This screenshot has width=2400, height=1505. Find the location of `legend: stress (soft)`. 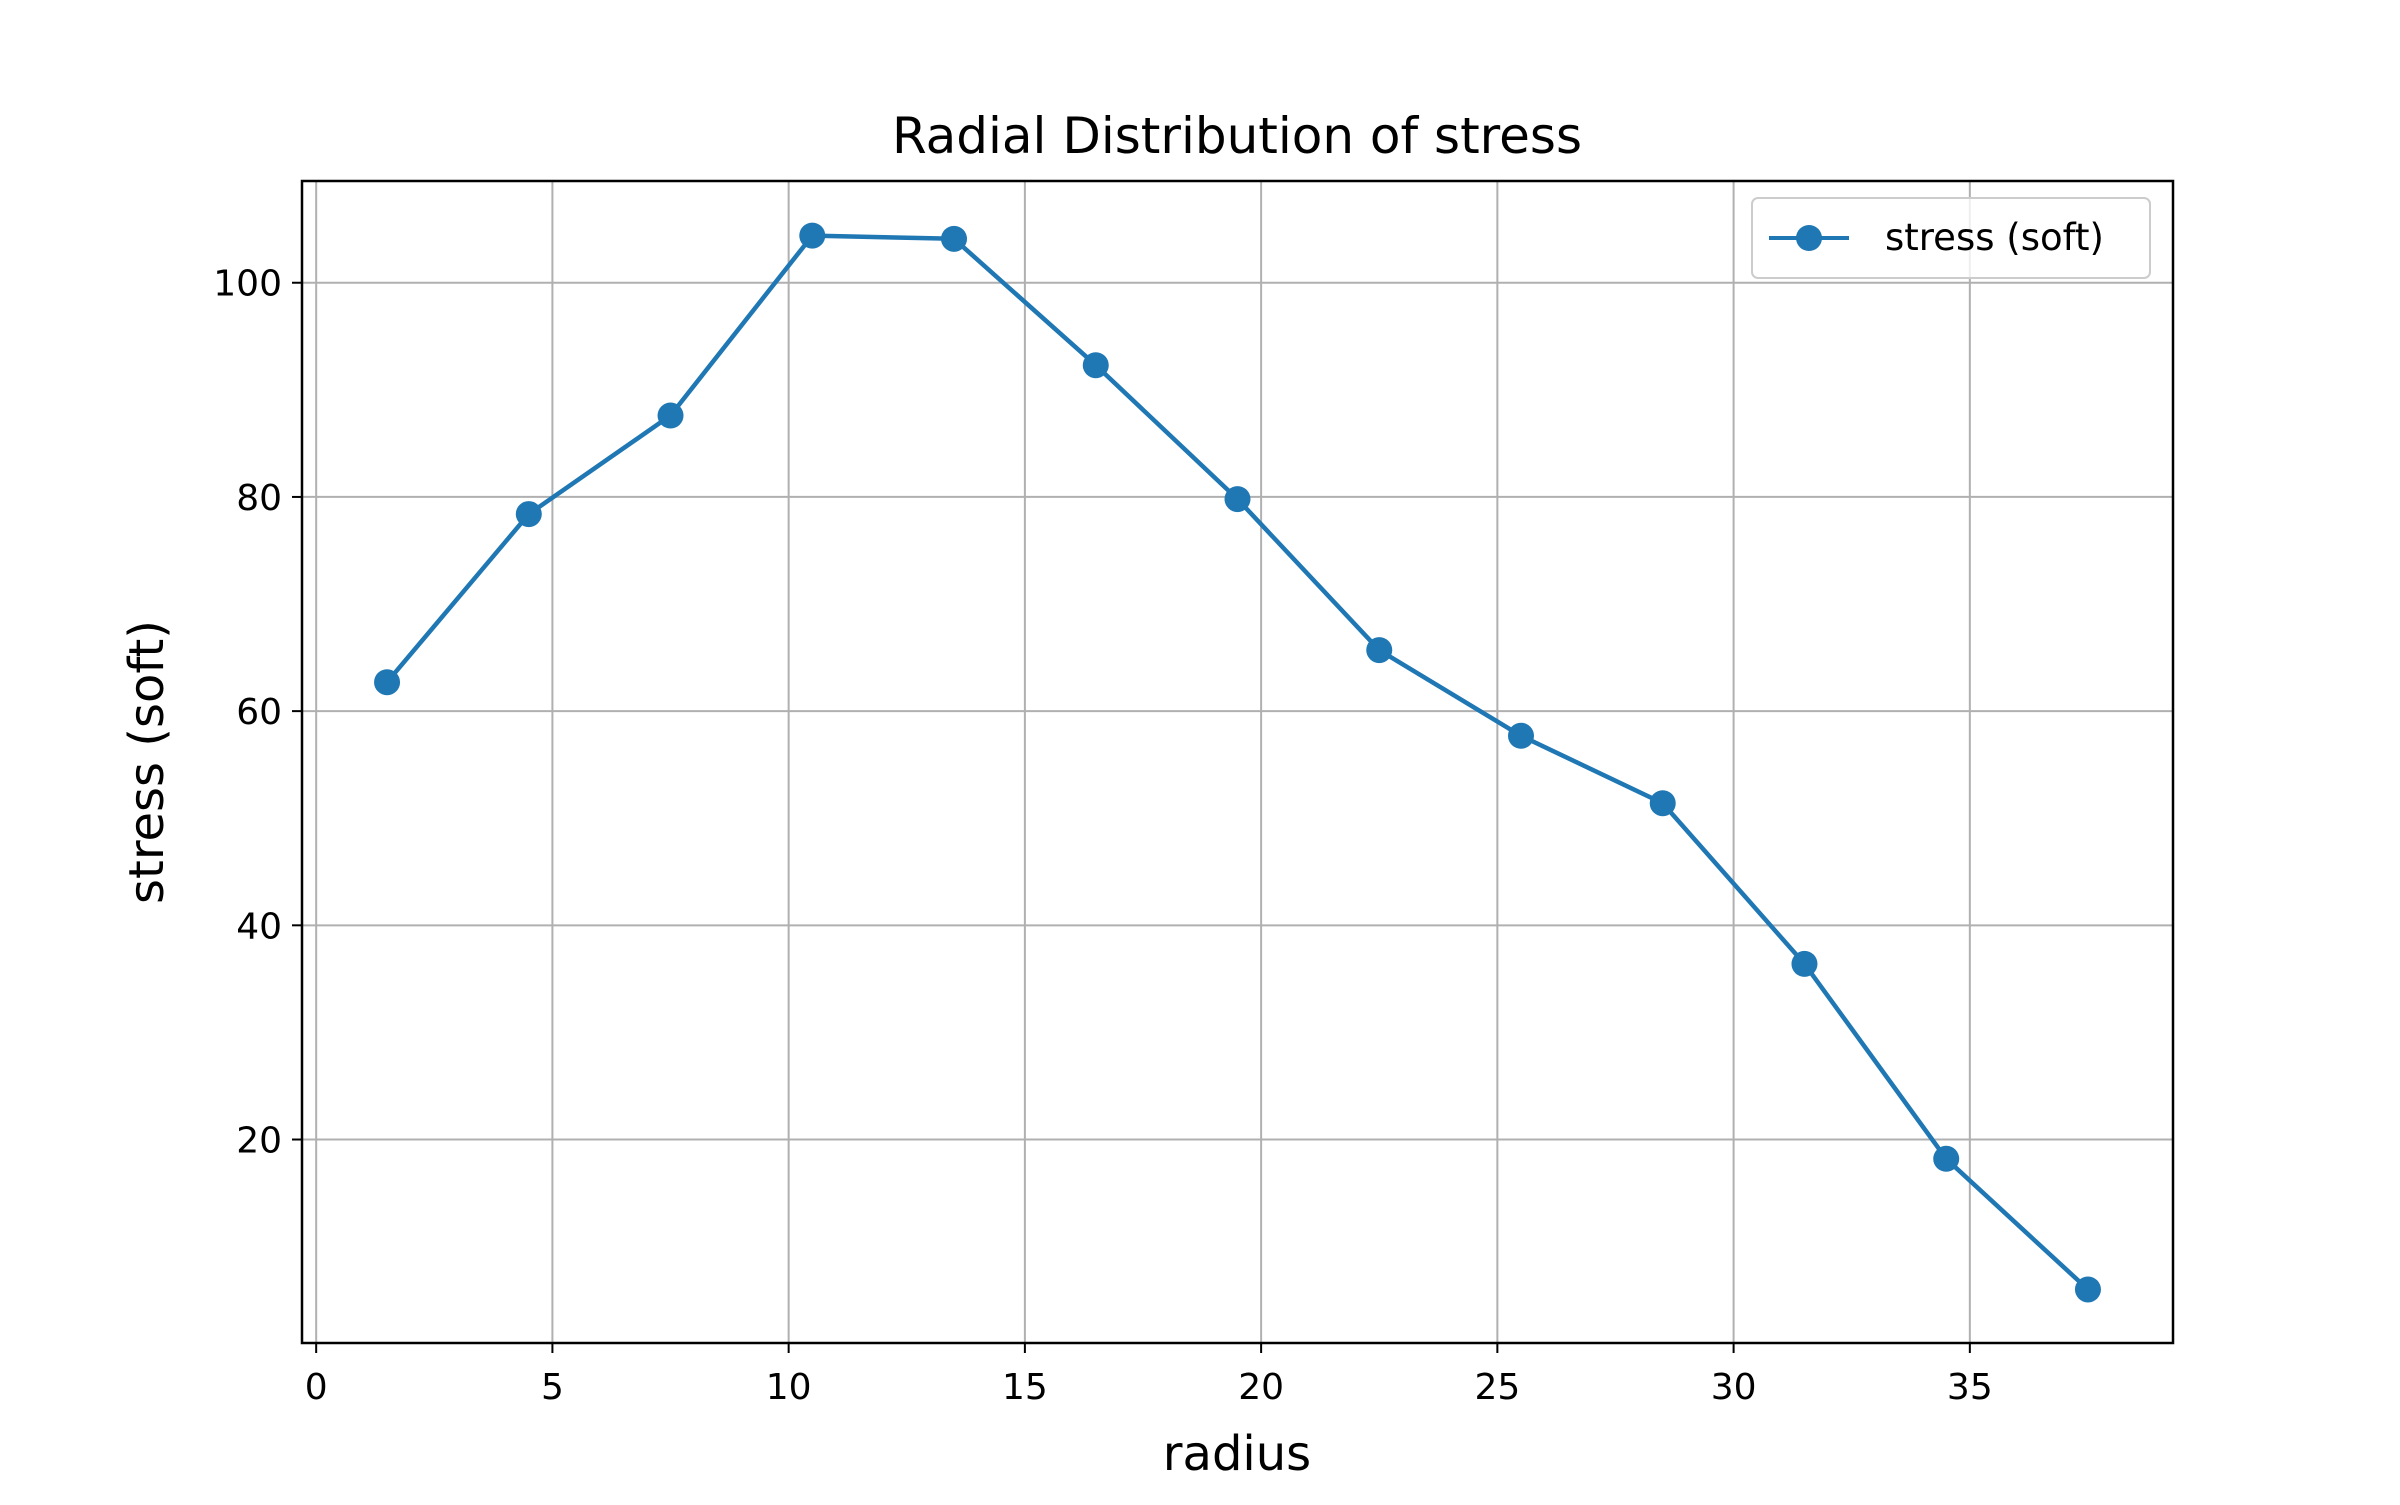

legend: stress (soft) is located at coordinates (1951, 238).